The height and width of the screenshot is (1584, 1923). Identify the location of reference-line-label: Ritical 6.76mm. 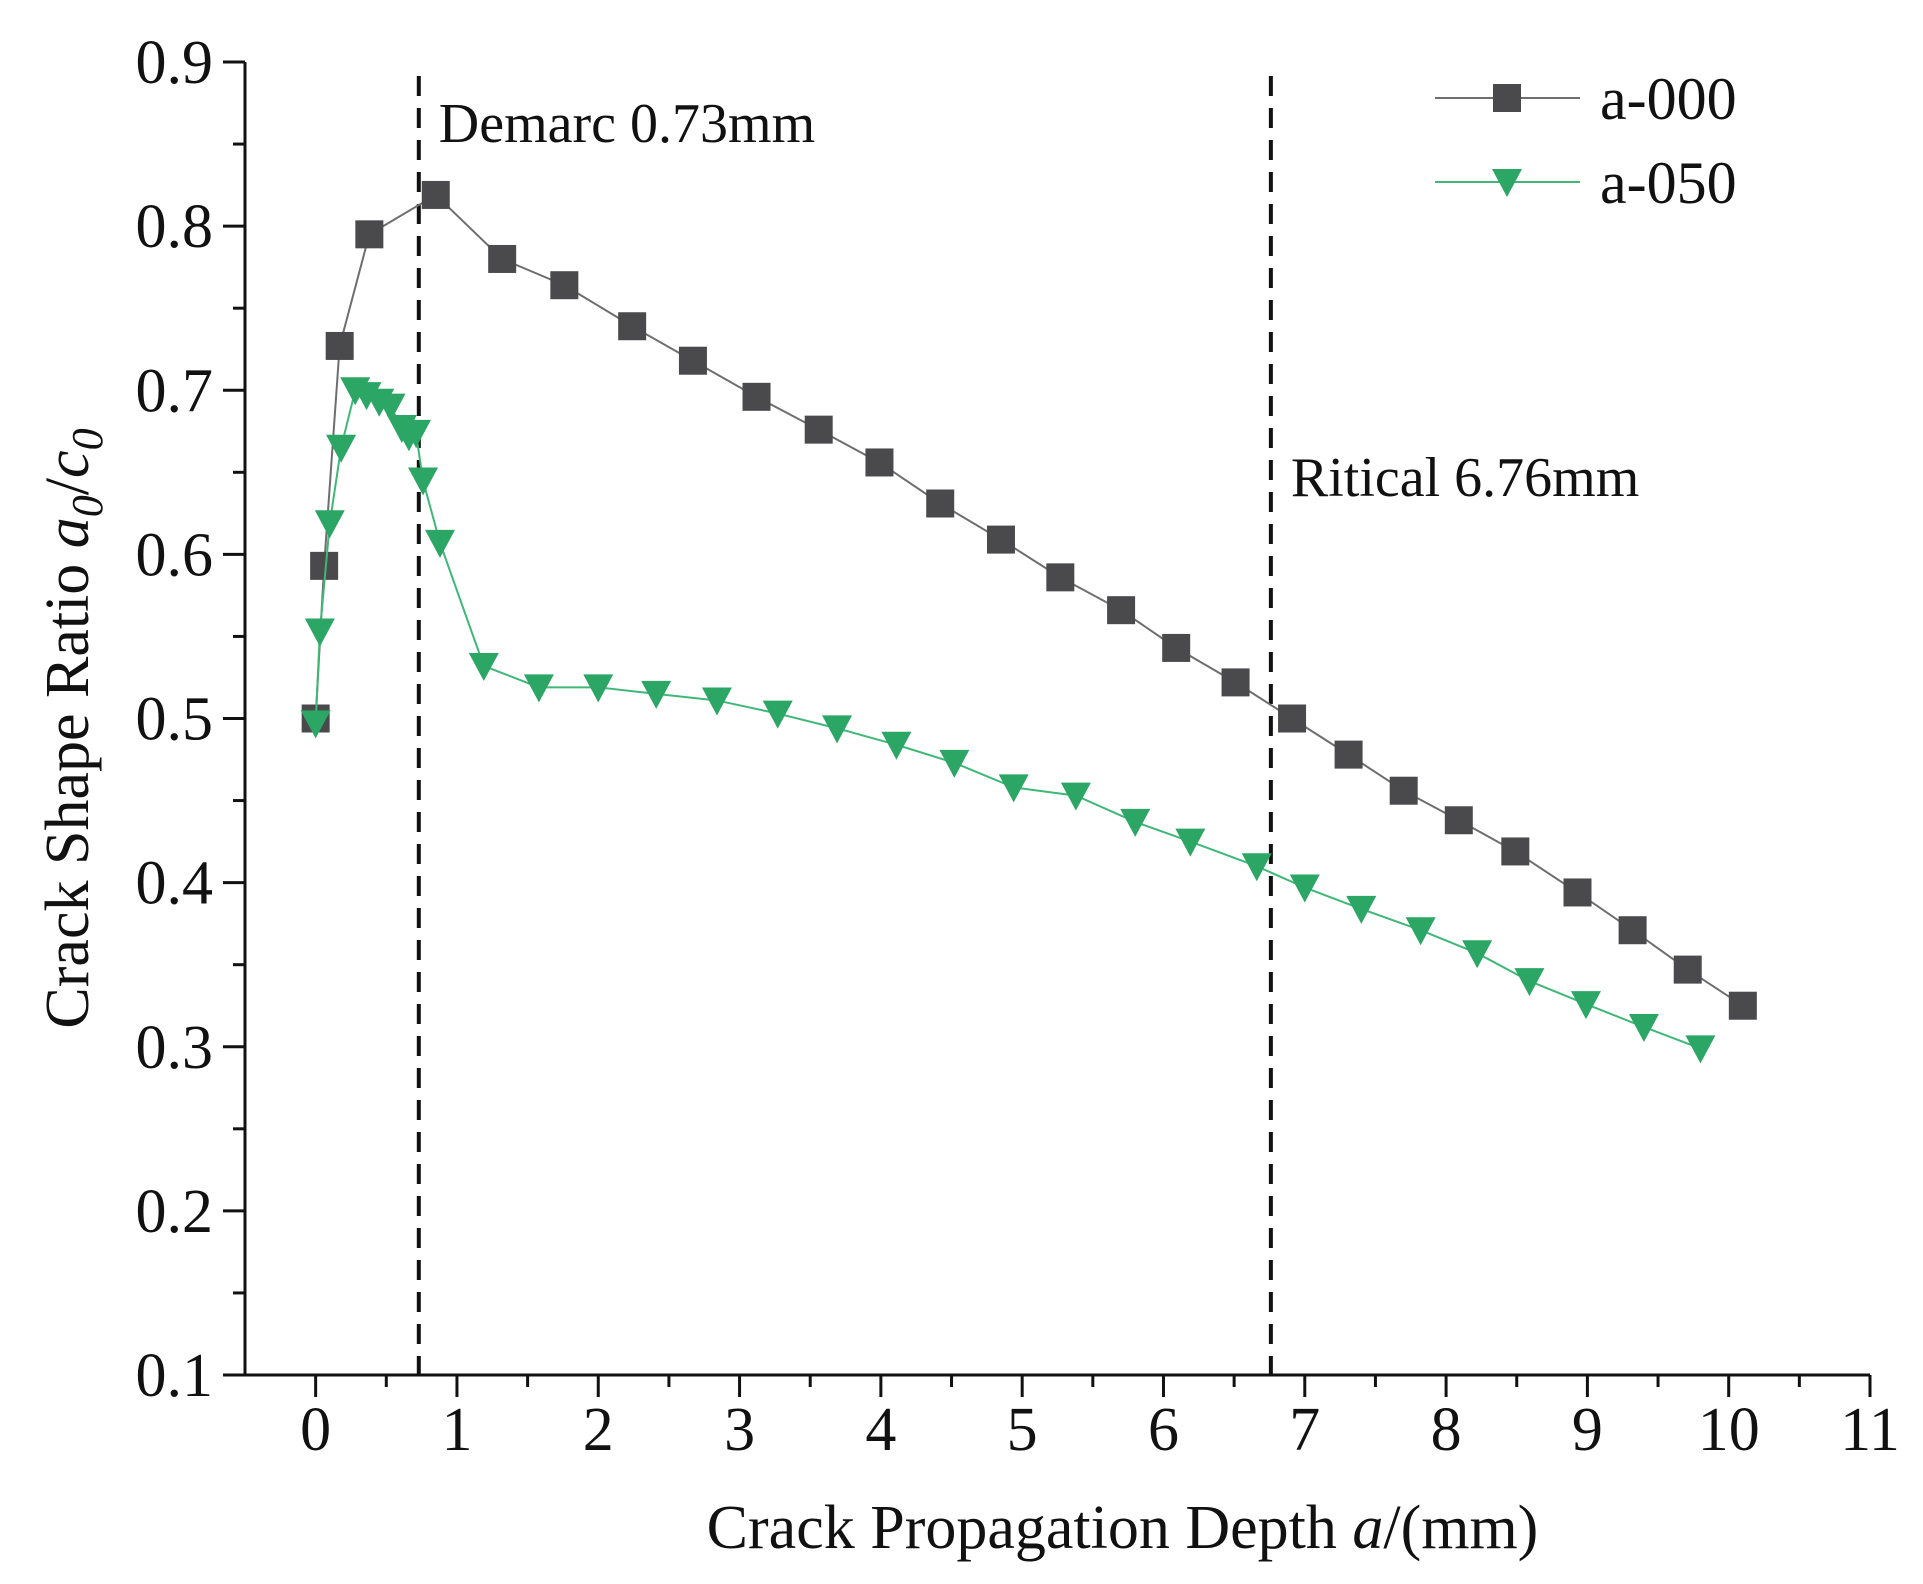
(1465, 478).